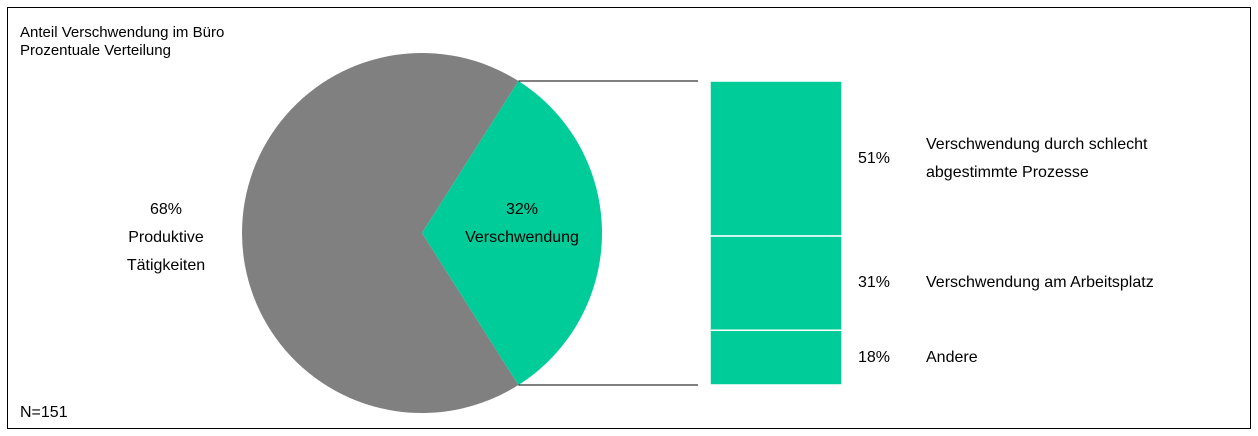 This screenshot has height=436, width=1258. Describe the element at coordinates (44, 412) in the screenshot. I see `footnote: N=151` at that location.